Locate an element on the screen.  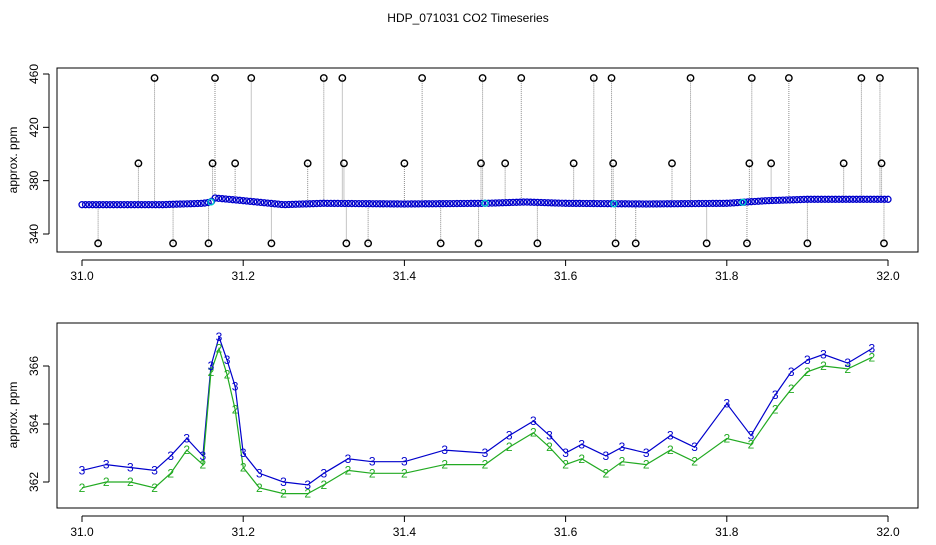
top-baseline-band is located at coordinates (485, 201).